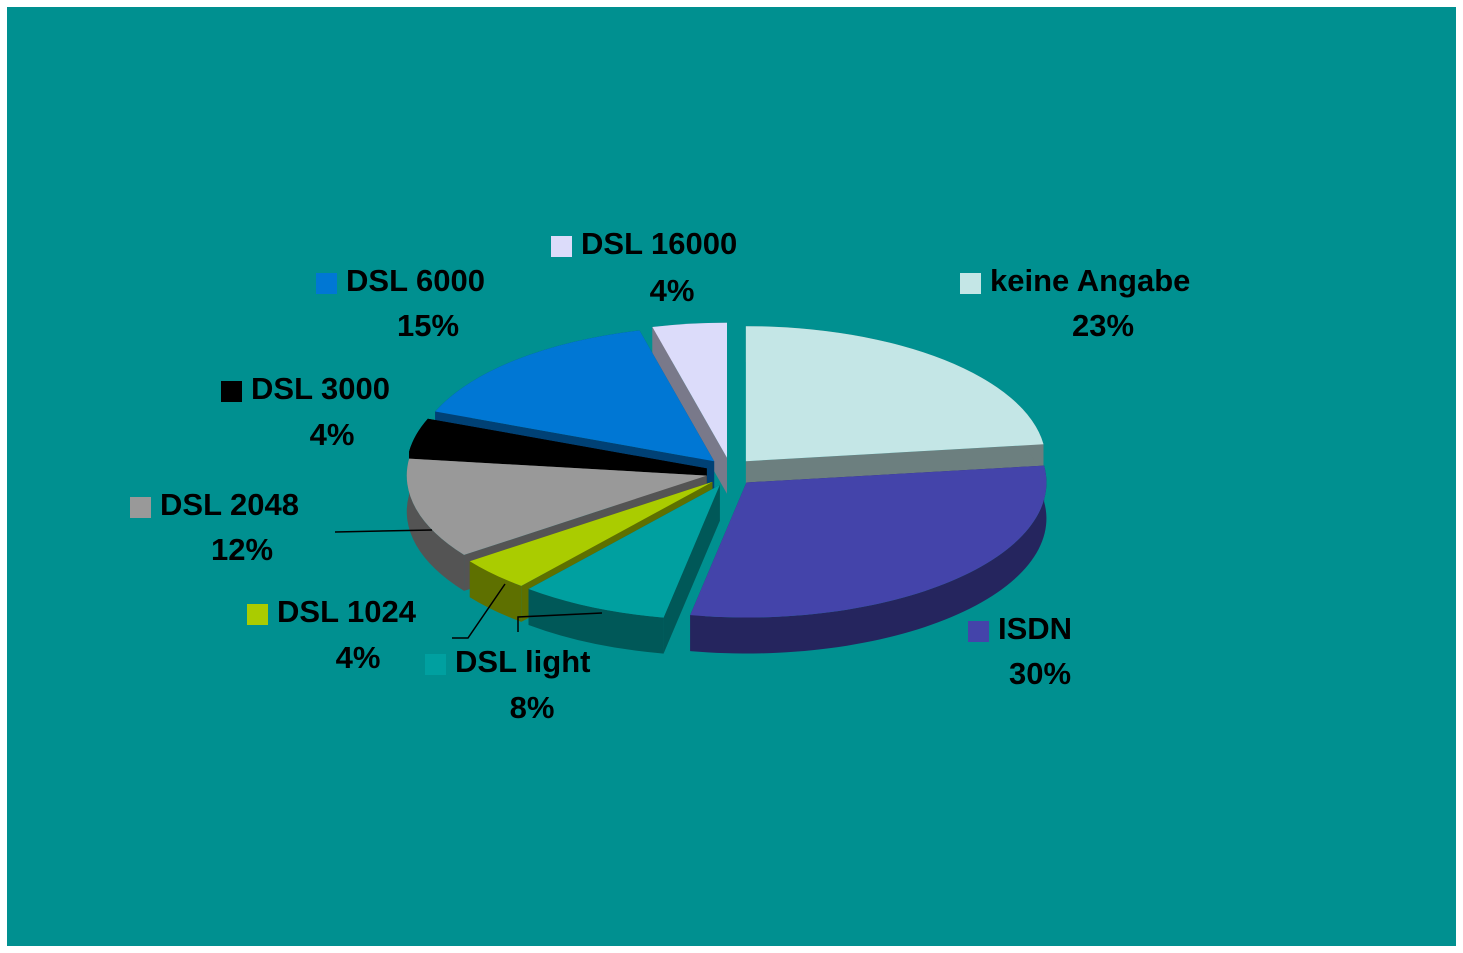 This screenshot has width=1463, height=953. Describe the element at coordinates (242, 549) in the screenshot. I see `slice-value-label: 12%` at that location.